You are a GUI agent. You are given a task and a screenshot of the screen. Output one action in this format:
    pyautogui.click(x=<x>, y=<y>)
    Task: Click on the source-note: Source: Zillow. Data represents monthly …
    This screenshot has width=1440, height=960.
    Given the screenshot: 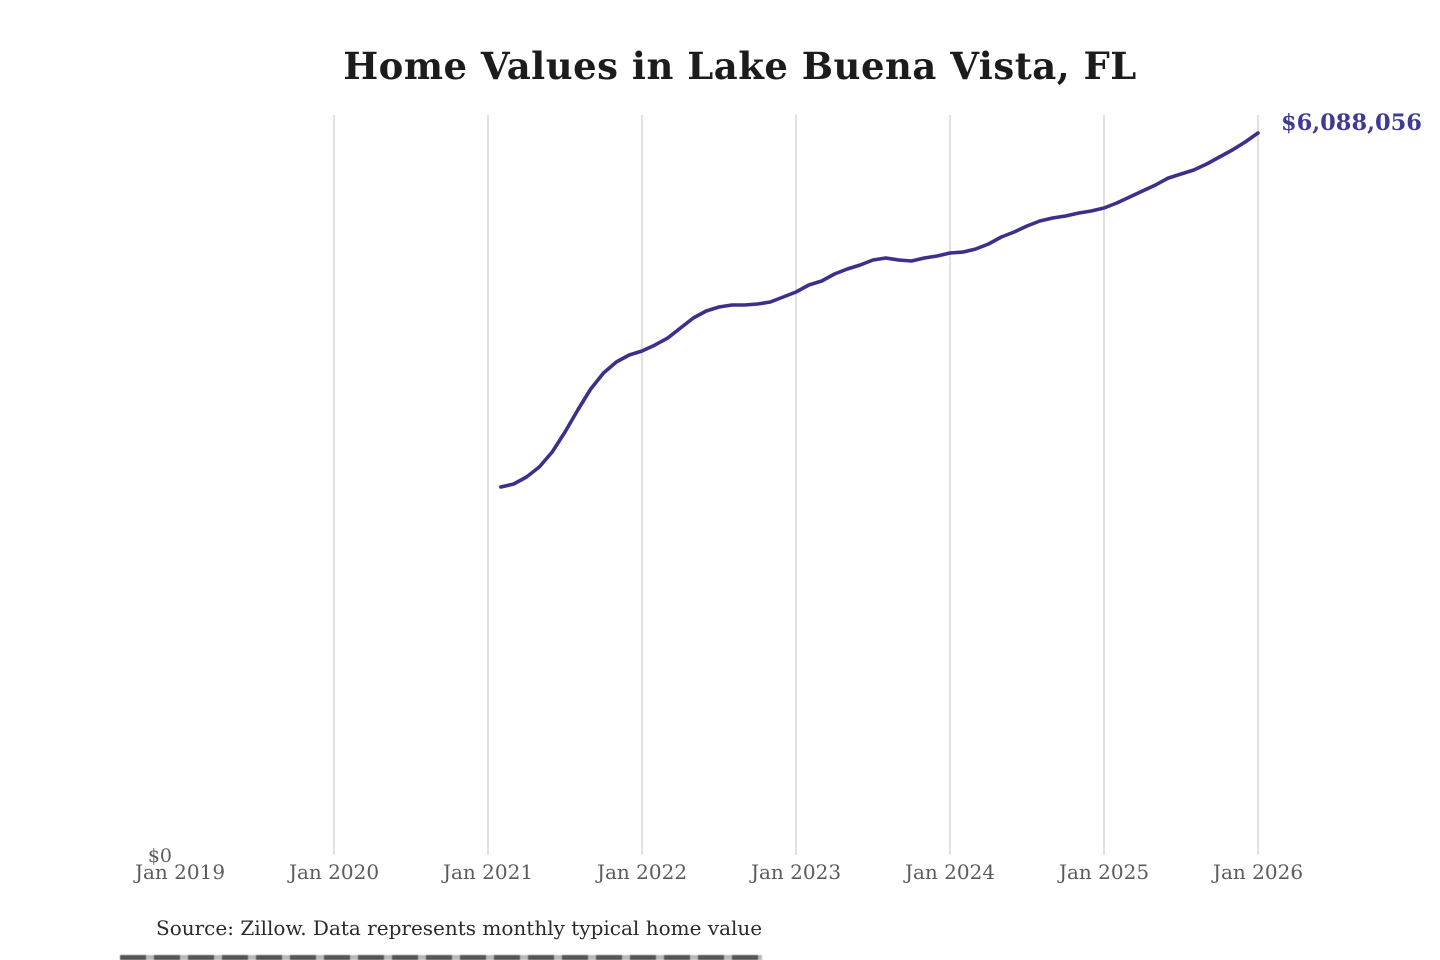 What is the action you would take?
    pyautogui.click(x=459, y=928)
    